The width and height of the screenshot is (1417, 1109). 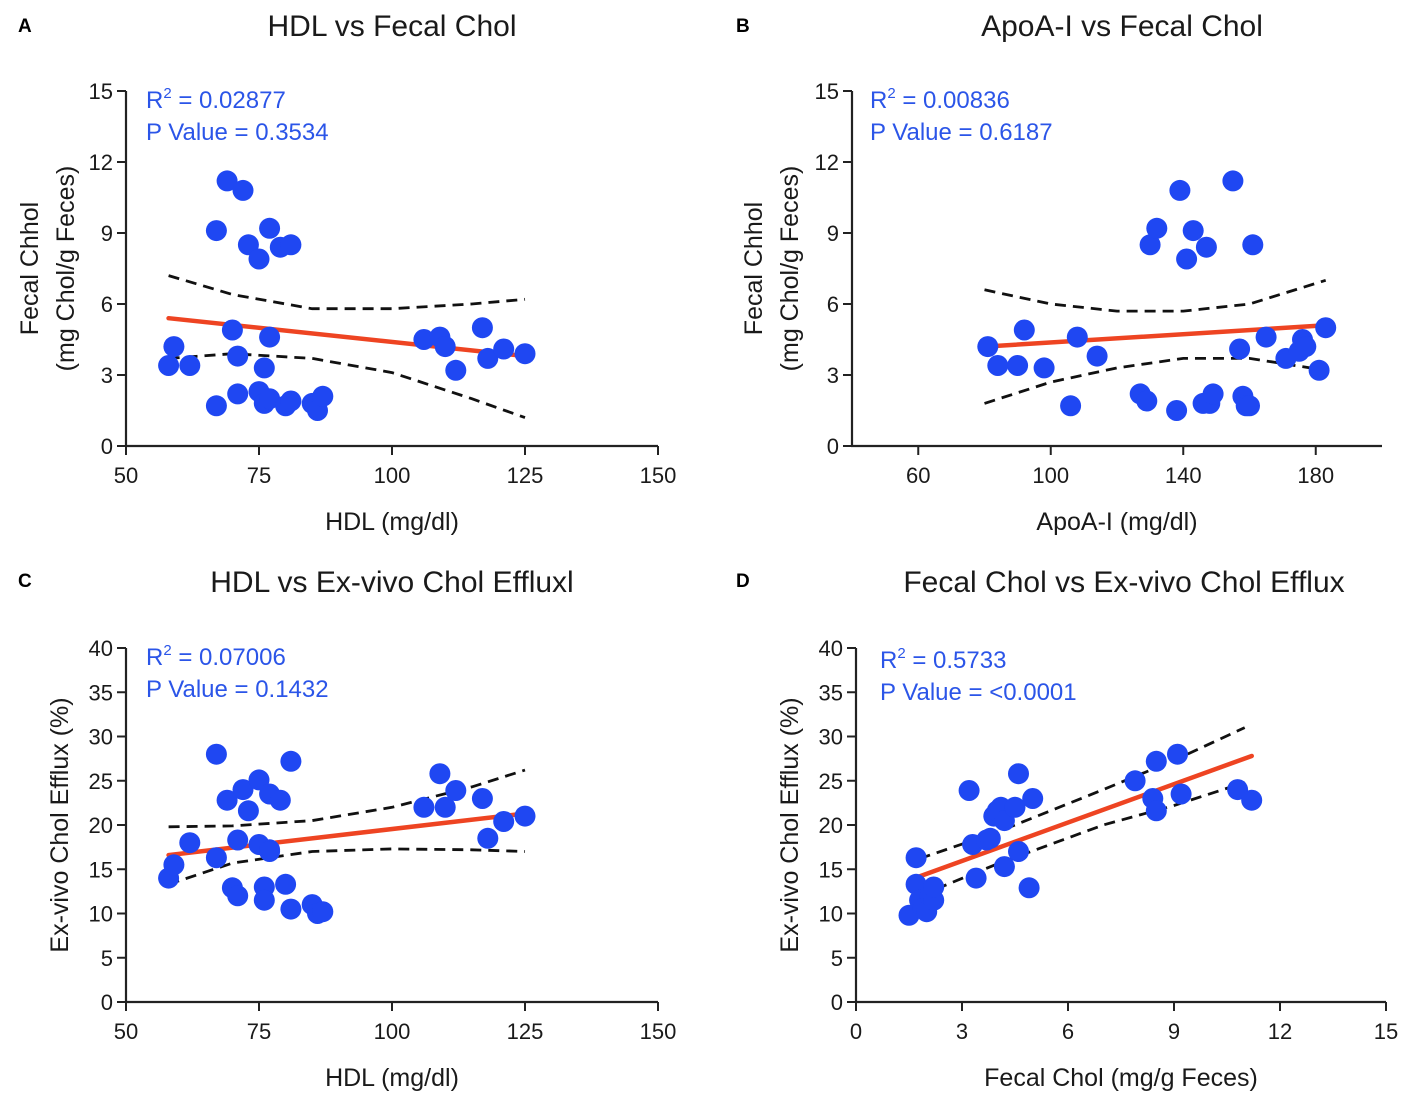 What do you see at coordinates (1183, 475) in the screenshot?
I see `x-tick-label: 140` at bounding box center [1183, 475].